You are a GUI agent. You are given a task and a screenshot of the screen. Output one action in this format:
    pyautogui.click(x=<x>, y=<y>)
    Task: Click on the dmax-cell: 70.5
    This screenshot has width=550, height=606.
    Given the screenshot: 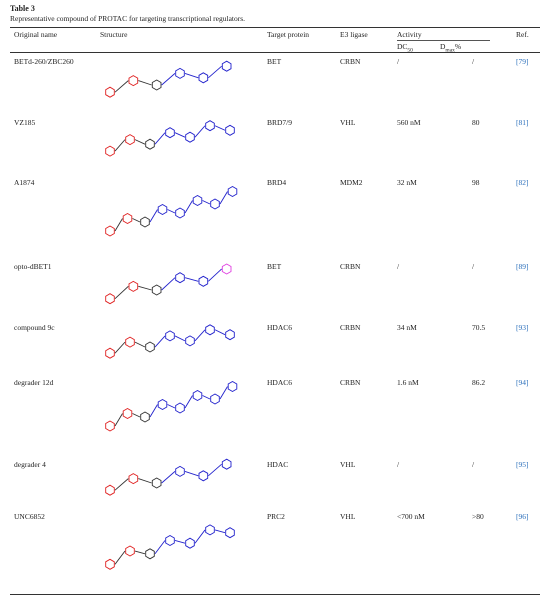 What is the action you would take?
    pyautogui.click(x=479, y=327)
    